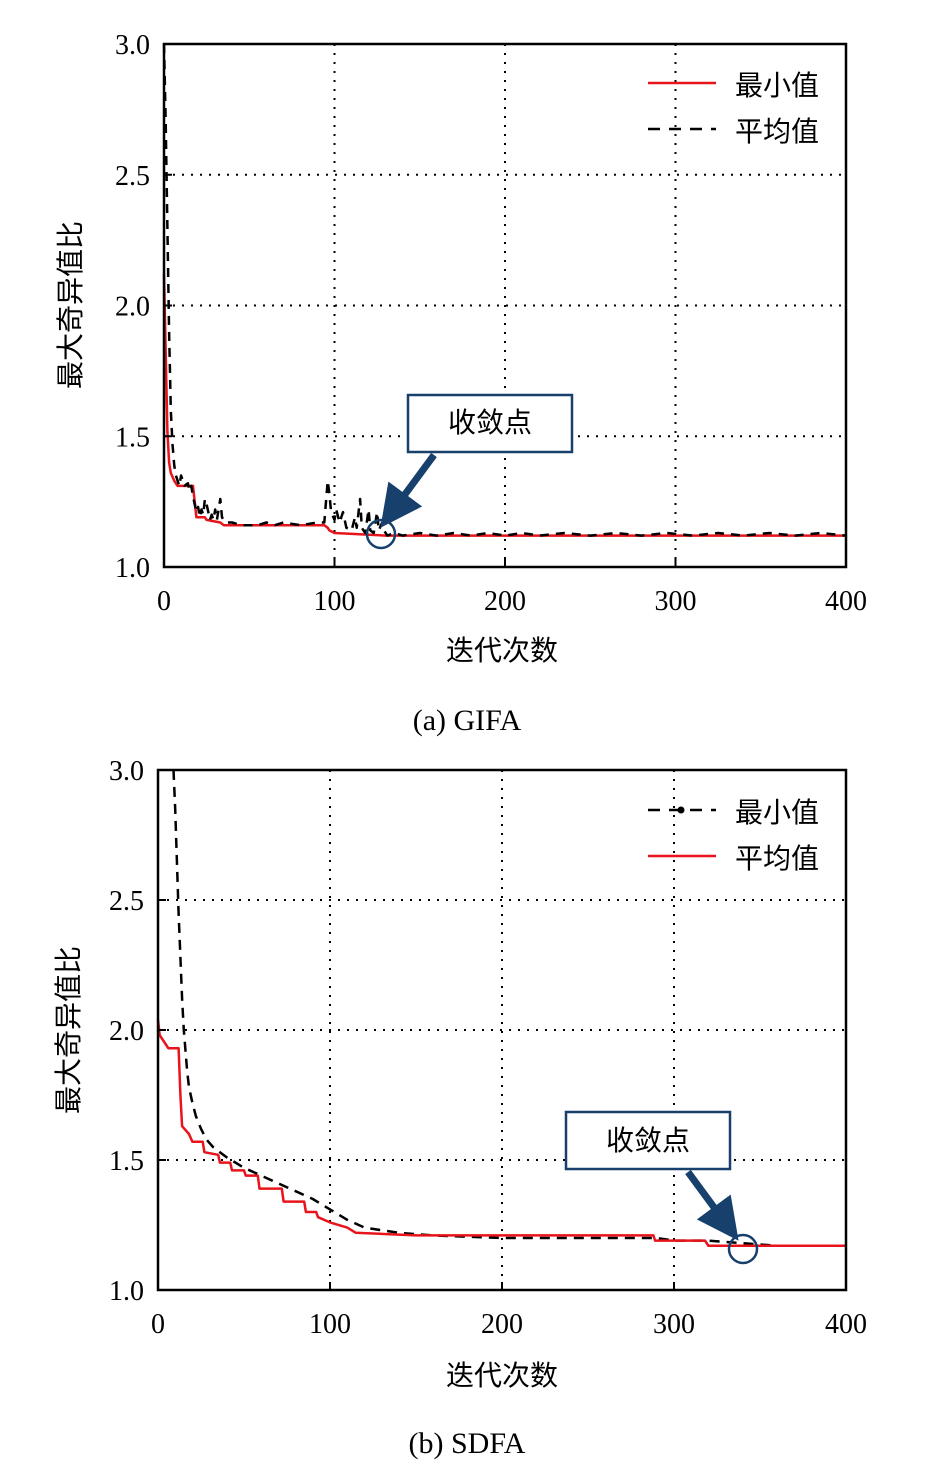 This screenshot has height=1472, width=935. What do you see at coordinates (126, 1031) in the screenshot?
I see `y-tick-label-sdfa-2: 2.0` at bounding box center [126, 1031].